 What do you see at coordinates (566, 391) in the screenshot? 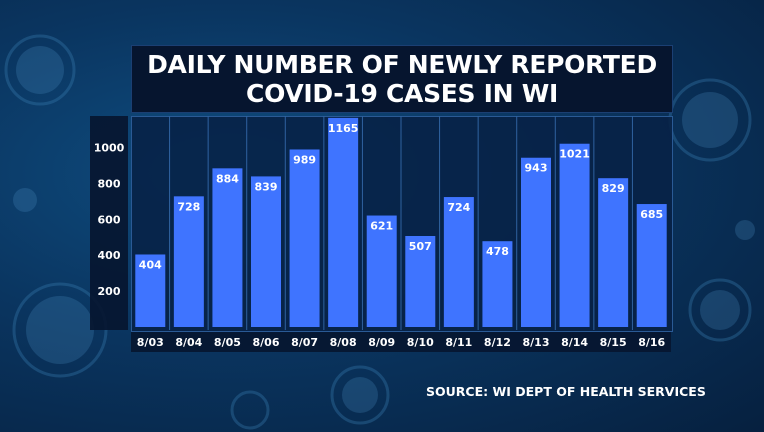
I see `source-caption: SOURCE: WI DEPT OF HEALTH SERVICES` at bounding box center [566, 391].